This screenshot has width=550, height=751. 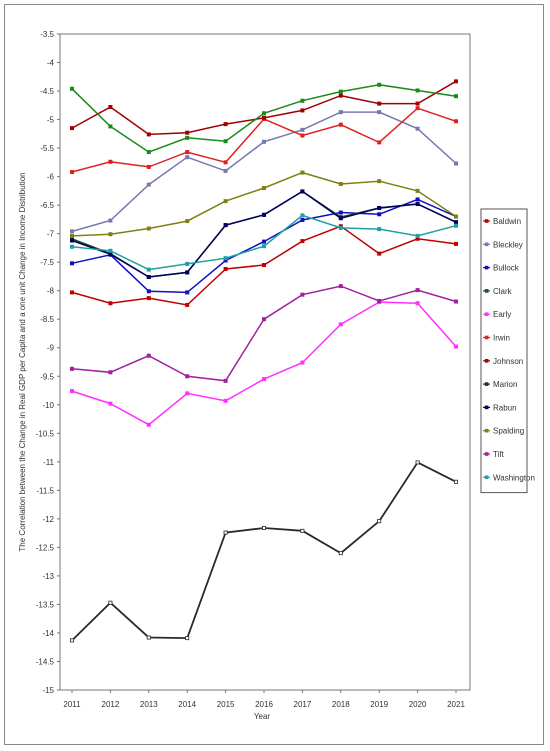 What do you see at coordinates (48, 633) in the screenshot?
I see `y-tick-label: -14` at bounding box center [48, 633].